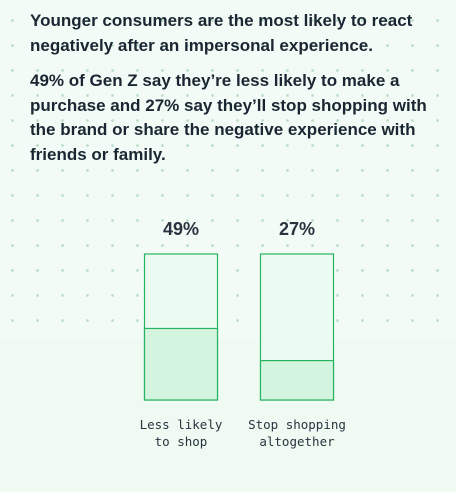  What do you see at coordinates (297, 424) in the screenshot?
I see `category-label: Stop shopping` at bounding box center [297, 424].